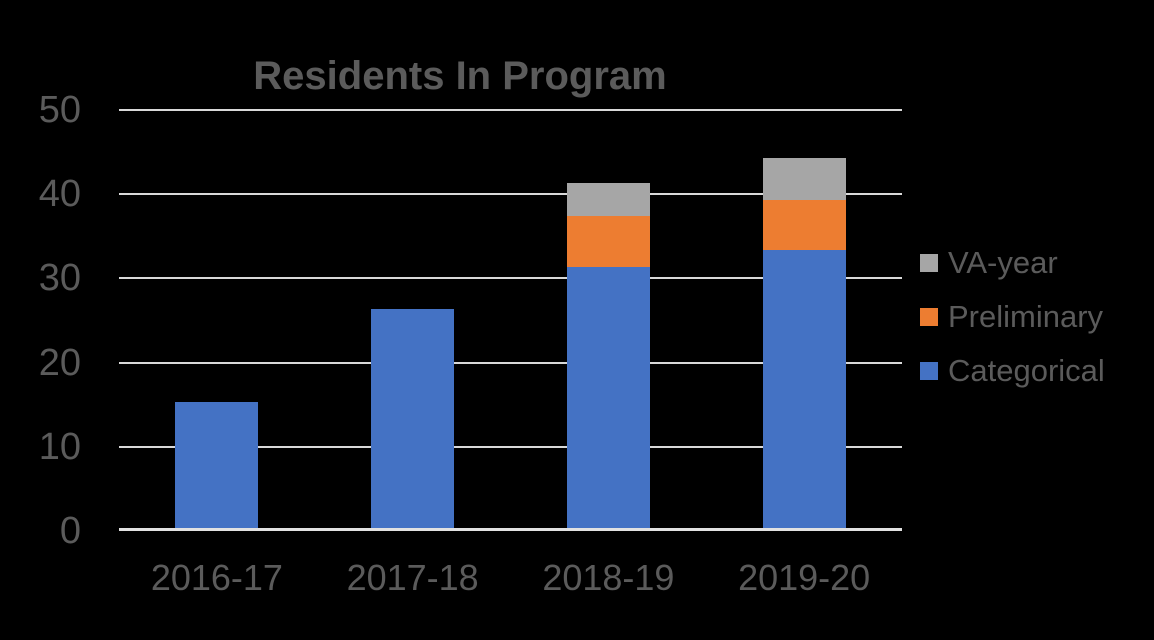 The width and height of the screenshot is (1154, 640). I want to click on y-tick-label-40: 40, so click(59, 194).